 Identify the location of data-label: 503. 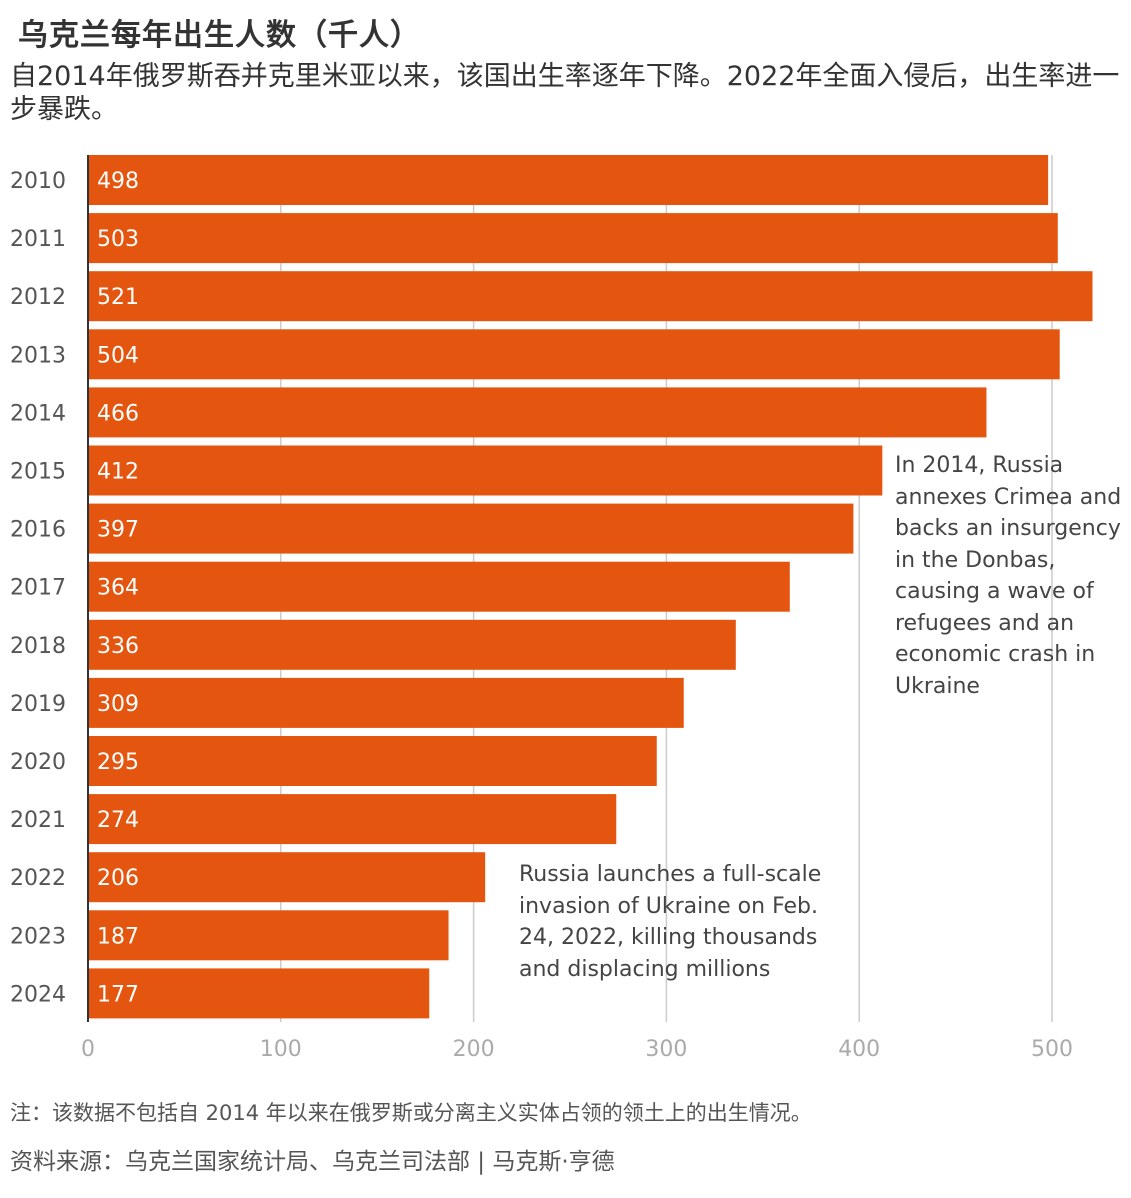
(118, 239).